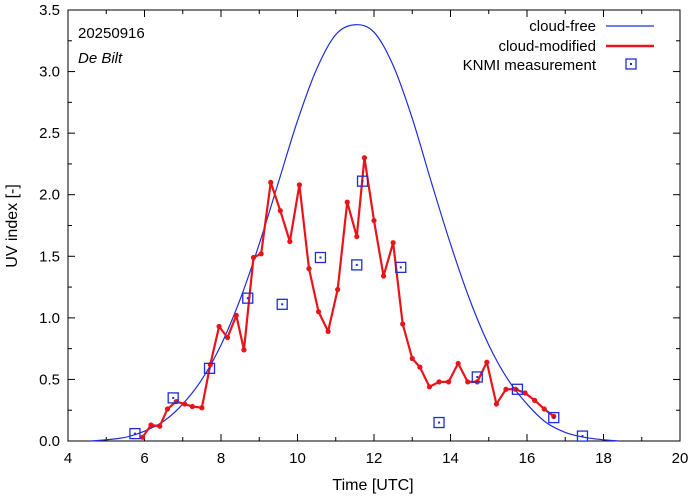 This screenshot has height=501, width=694. Describe the element at coordinates (372, 485) in the screenshot. I see `x-axis-title: Time [UTC]` at that location.